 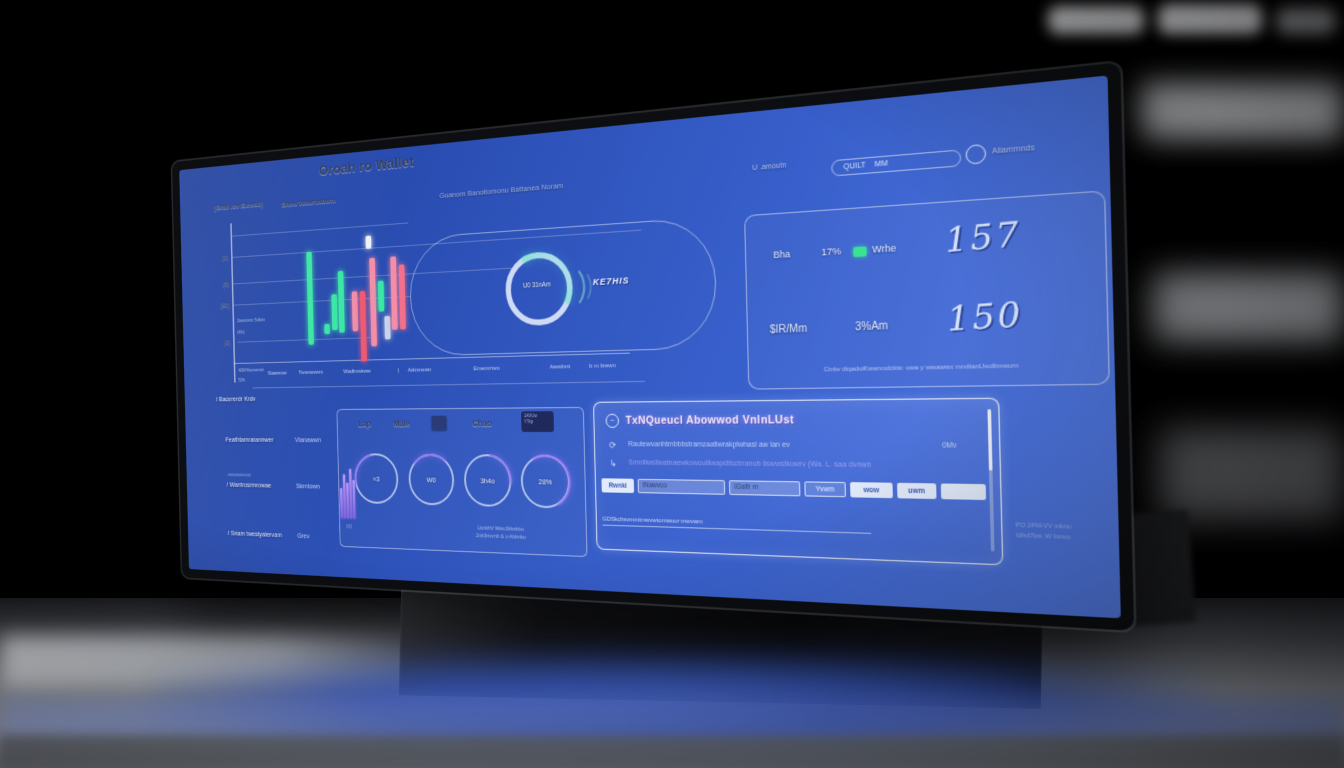 What do you see at coordinates (560, 367) in the screenshot?
I see `x-label: Awwlnnt` at bounding box center [560, 367].